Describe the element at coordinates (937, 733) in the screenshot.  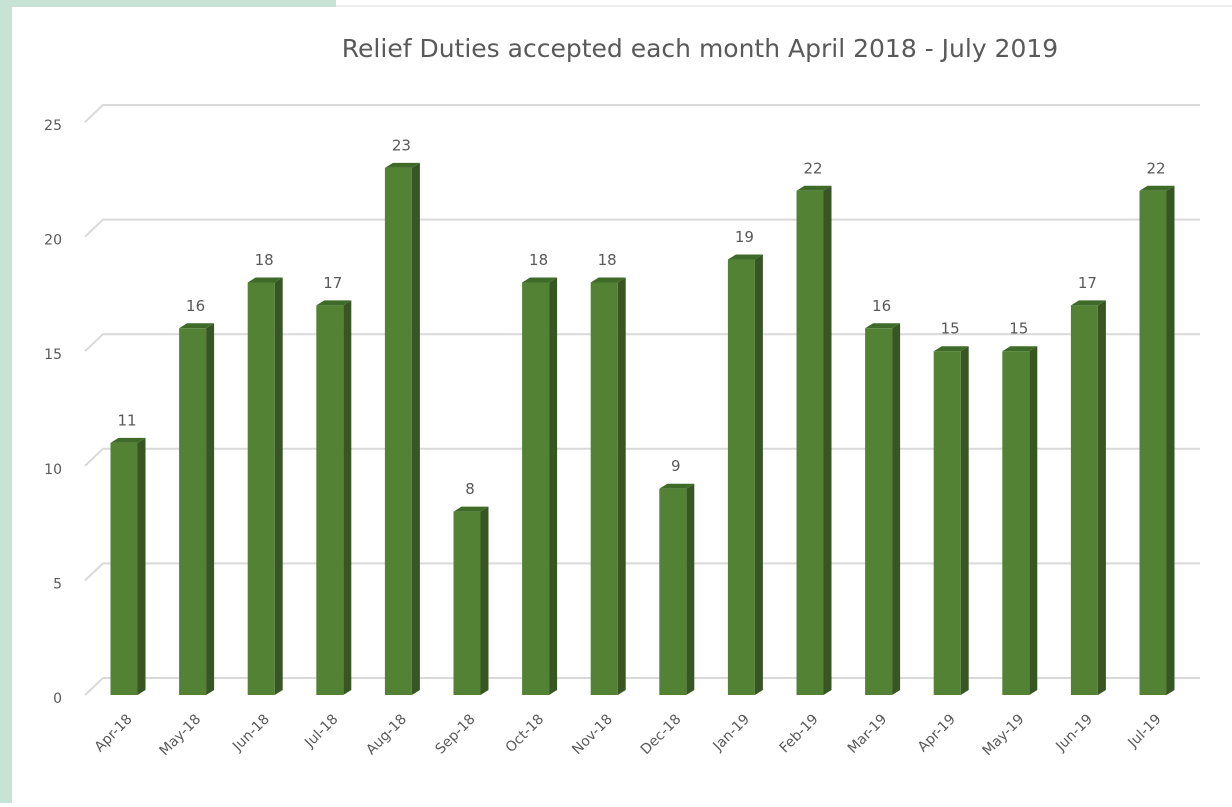
I see `x-tick-label: Apr-19` at that location.